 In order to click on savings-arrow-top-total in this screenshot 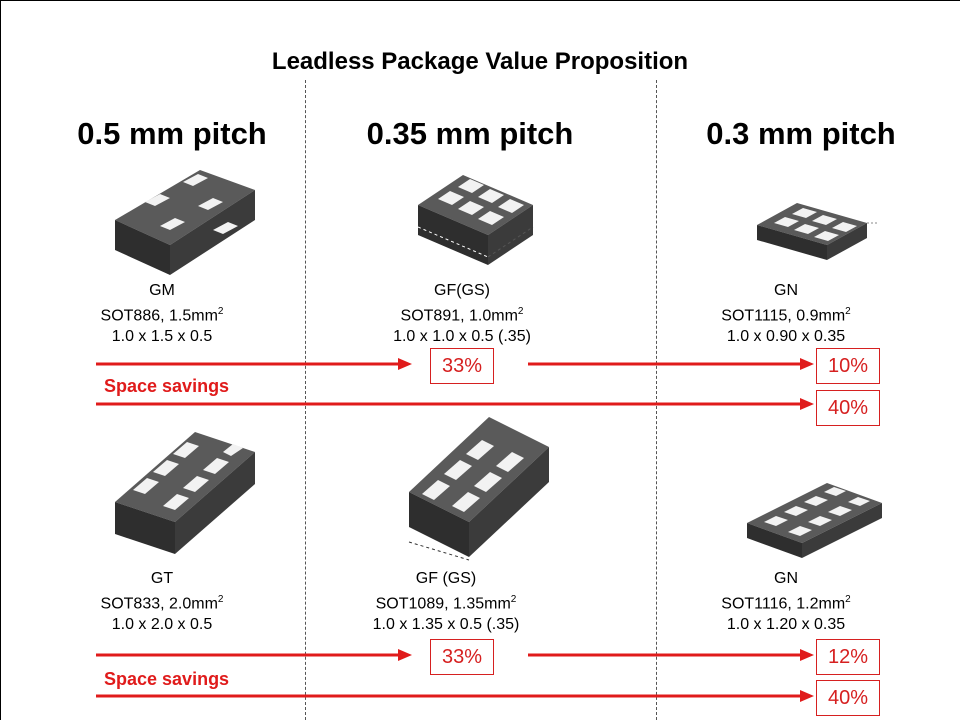, I will do `click(455, 404)`.